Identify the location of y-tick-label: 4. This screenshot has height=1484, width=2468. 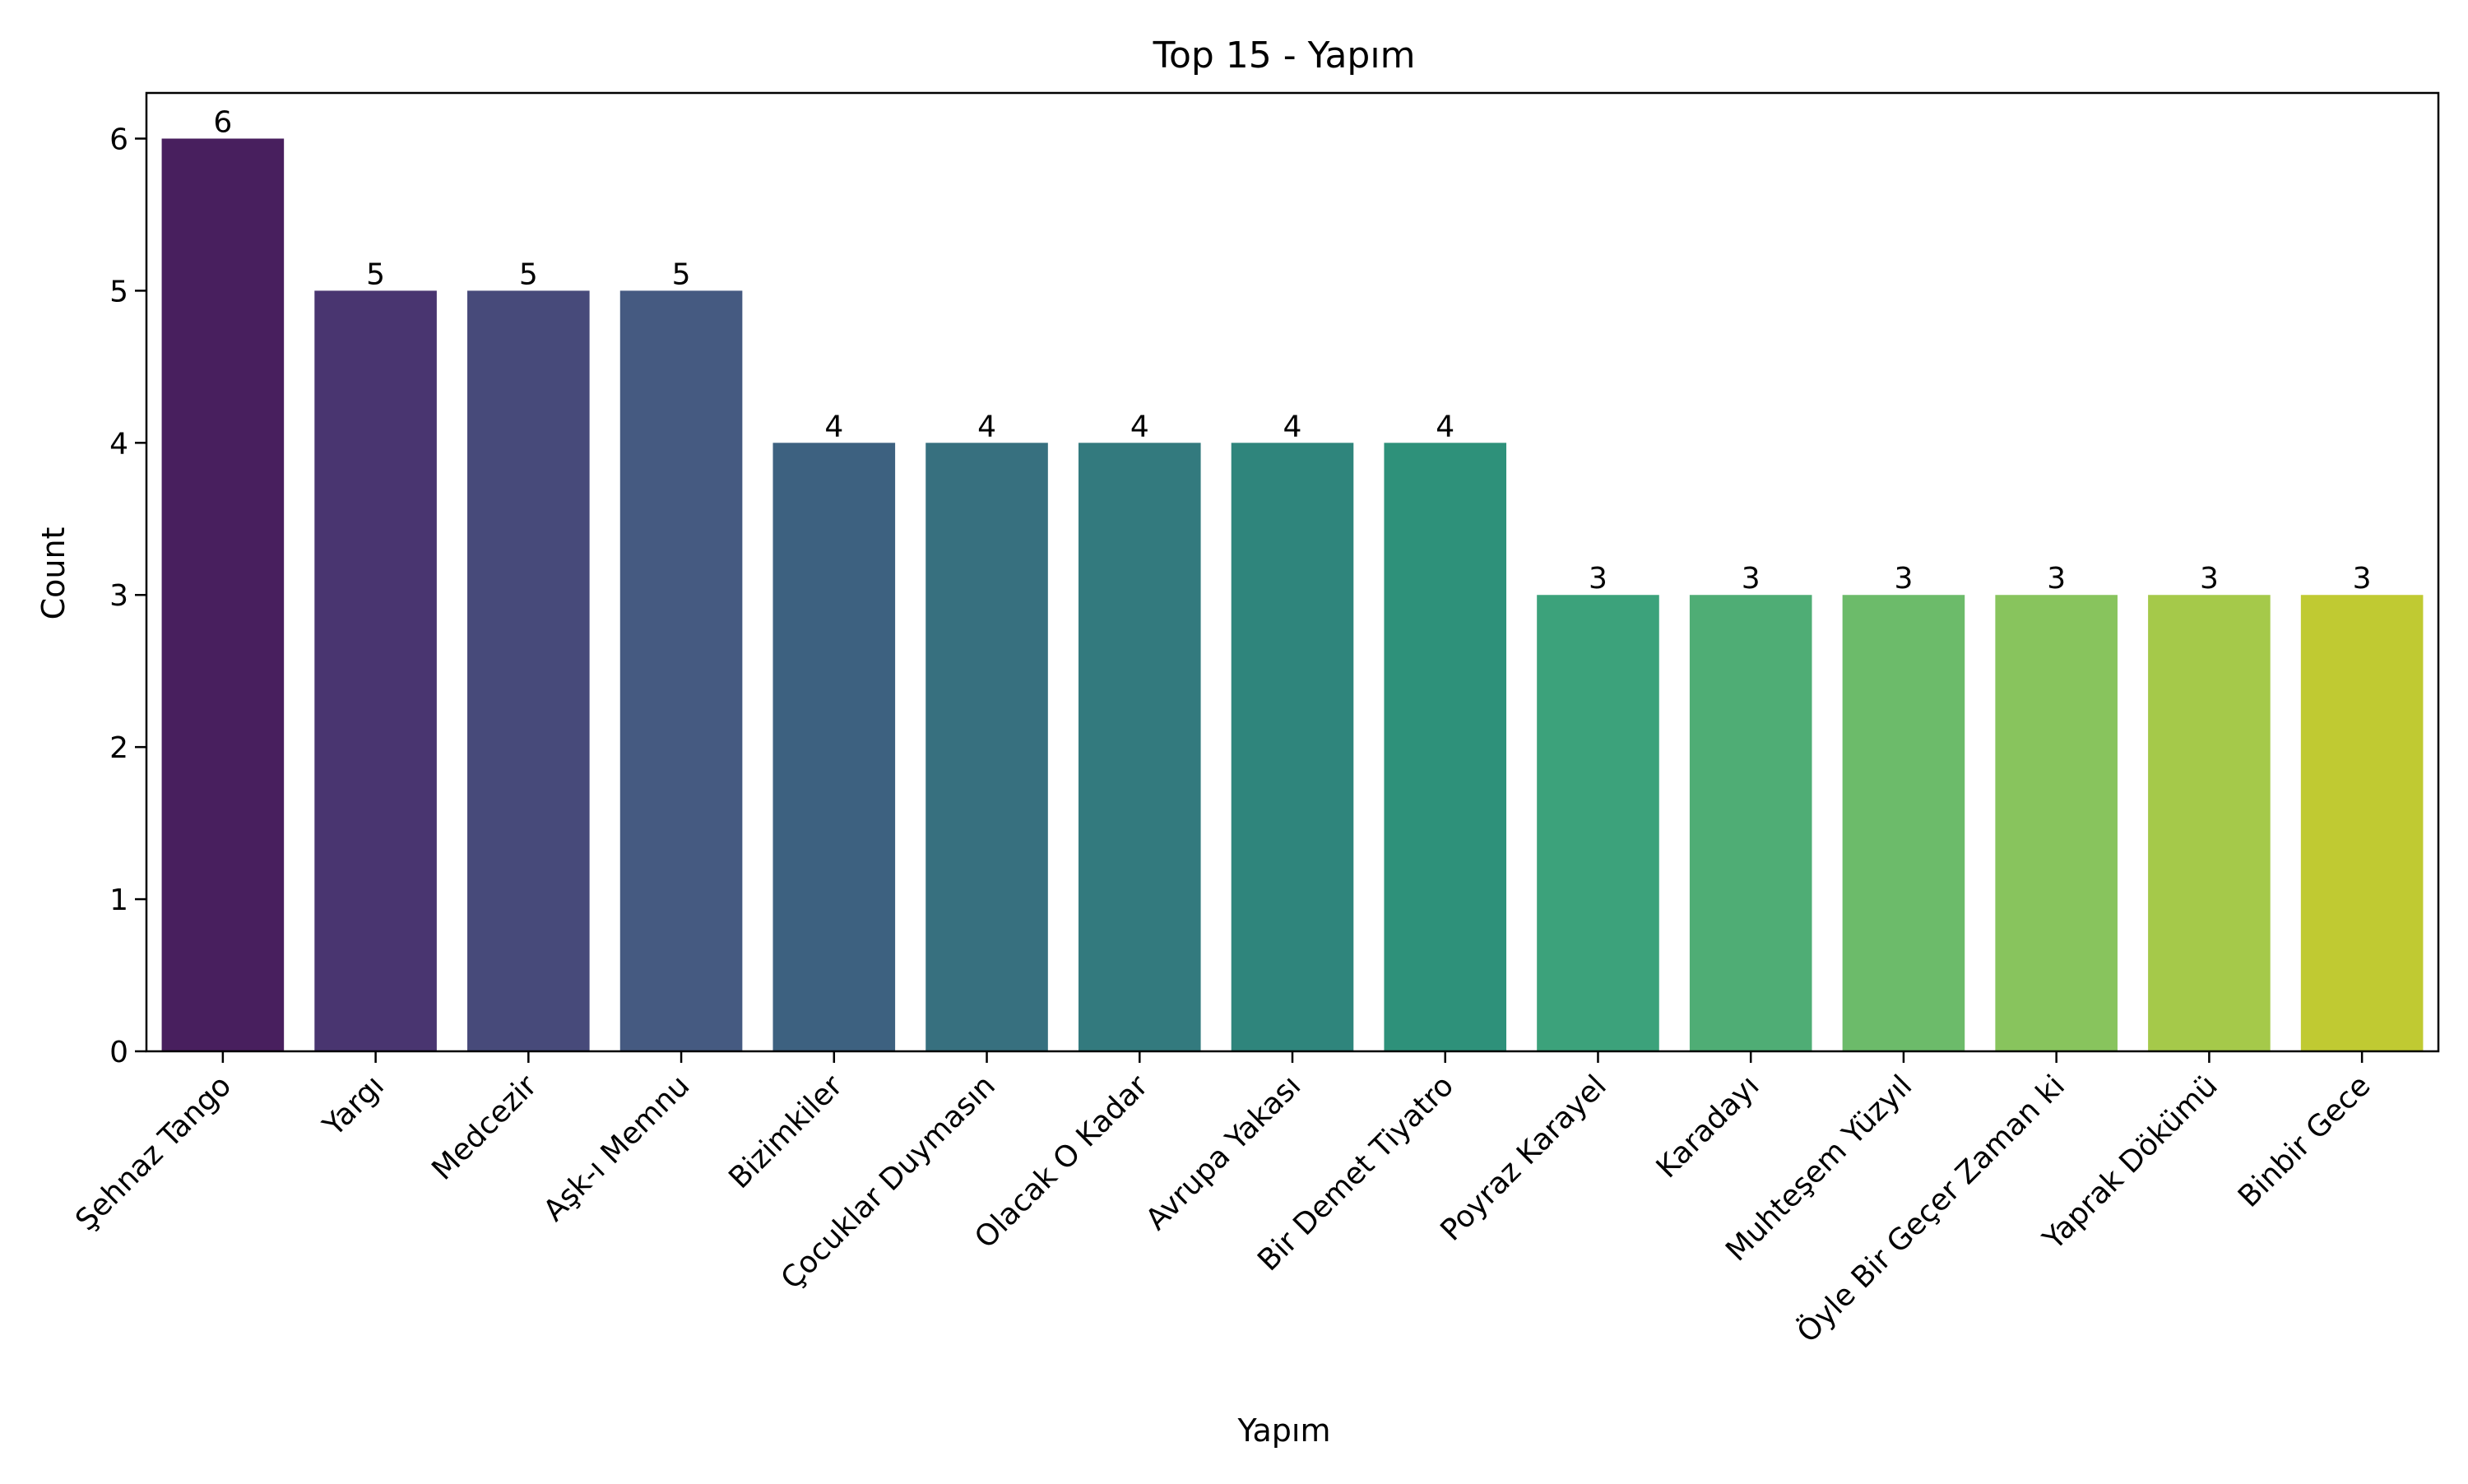
(118, 444).